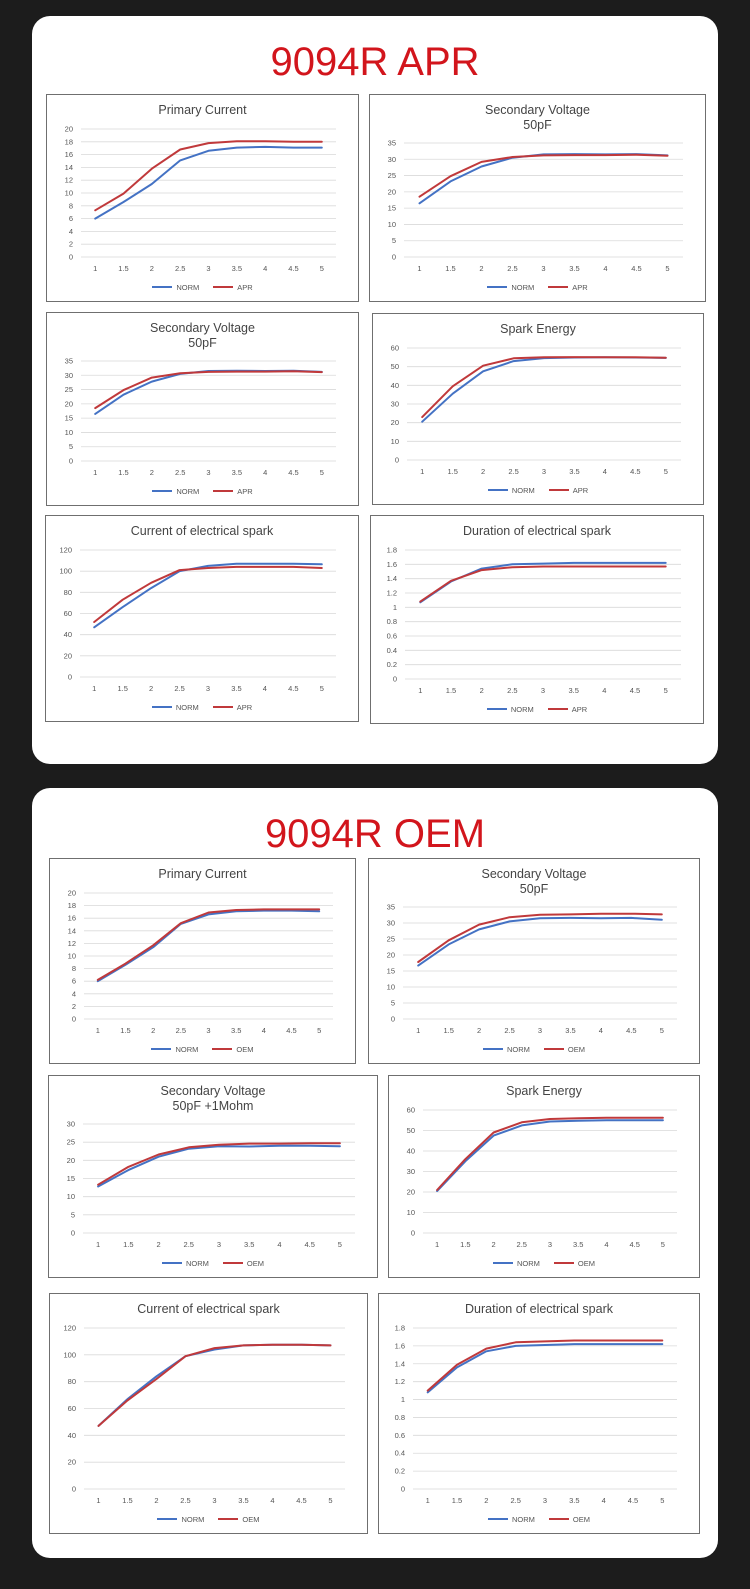  What do you see at coordinates (392, 621) in the screenshot?
I see `y-tick-label: 0.8` at bounding box center [392, 621].